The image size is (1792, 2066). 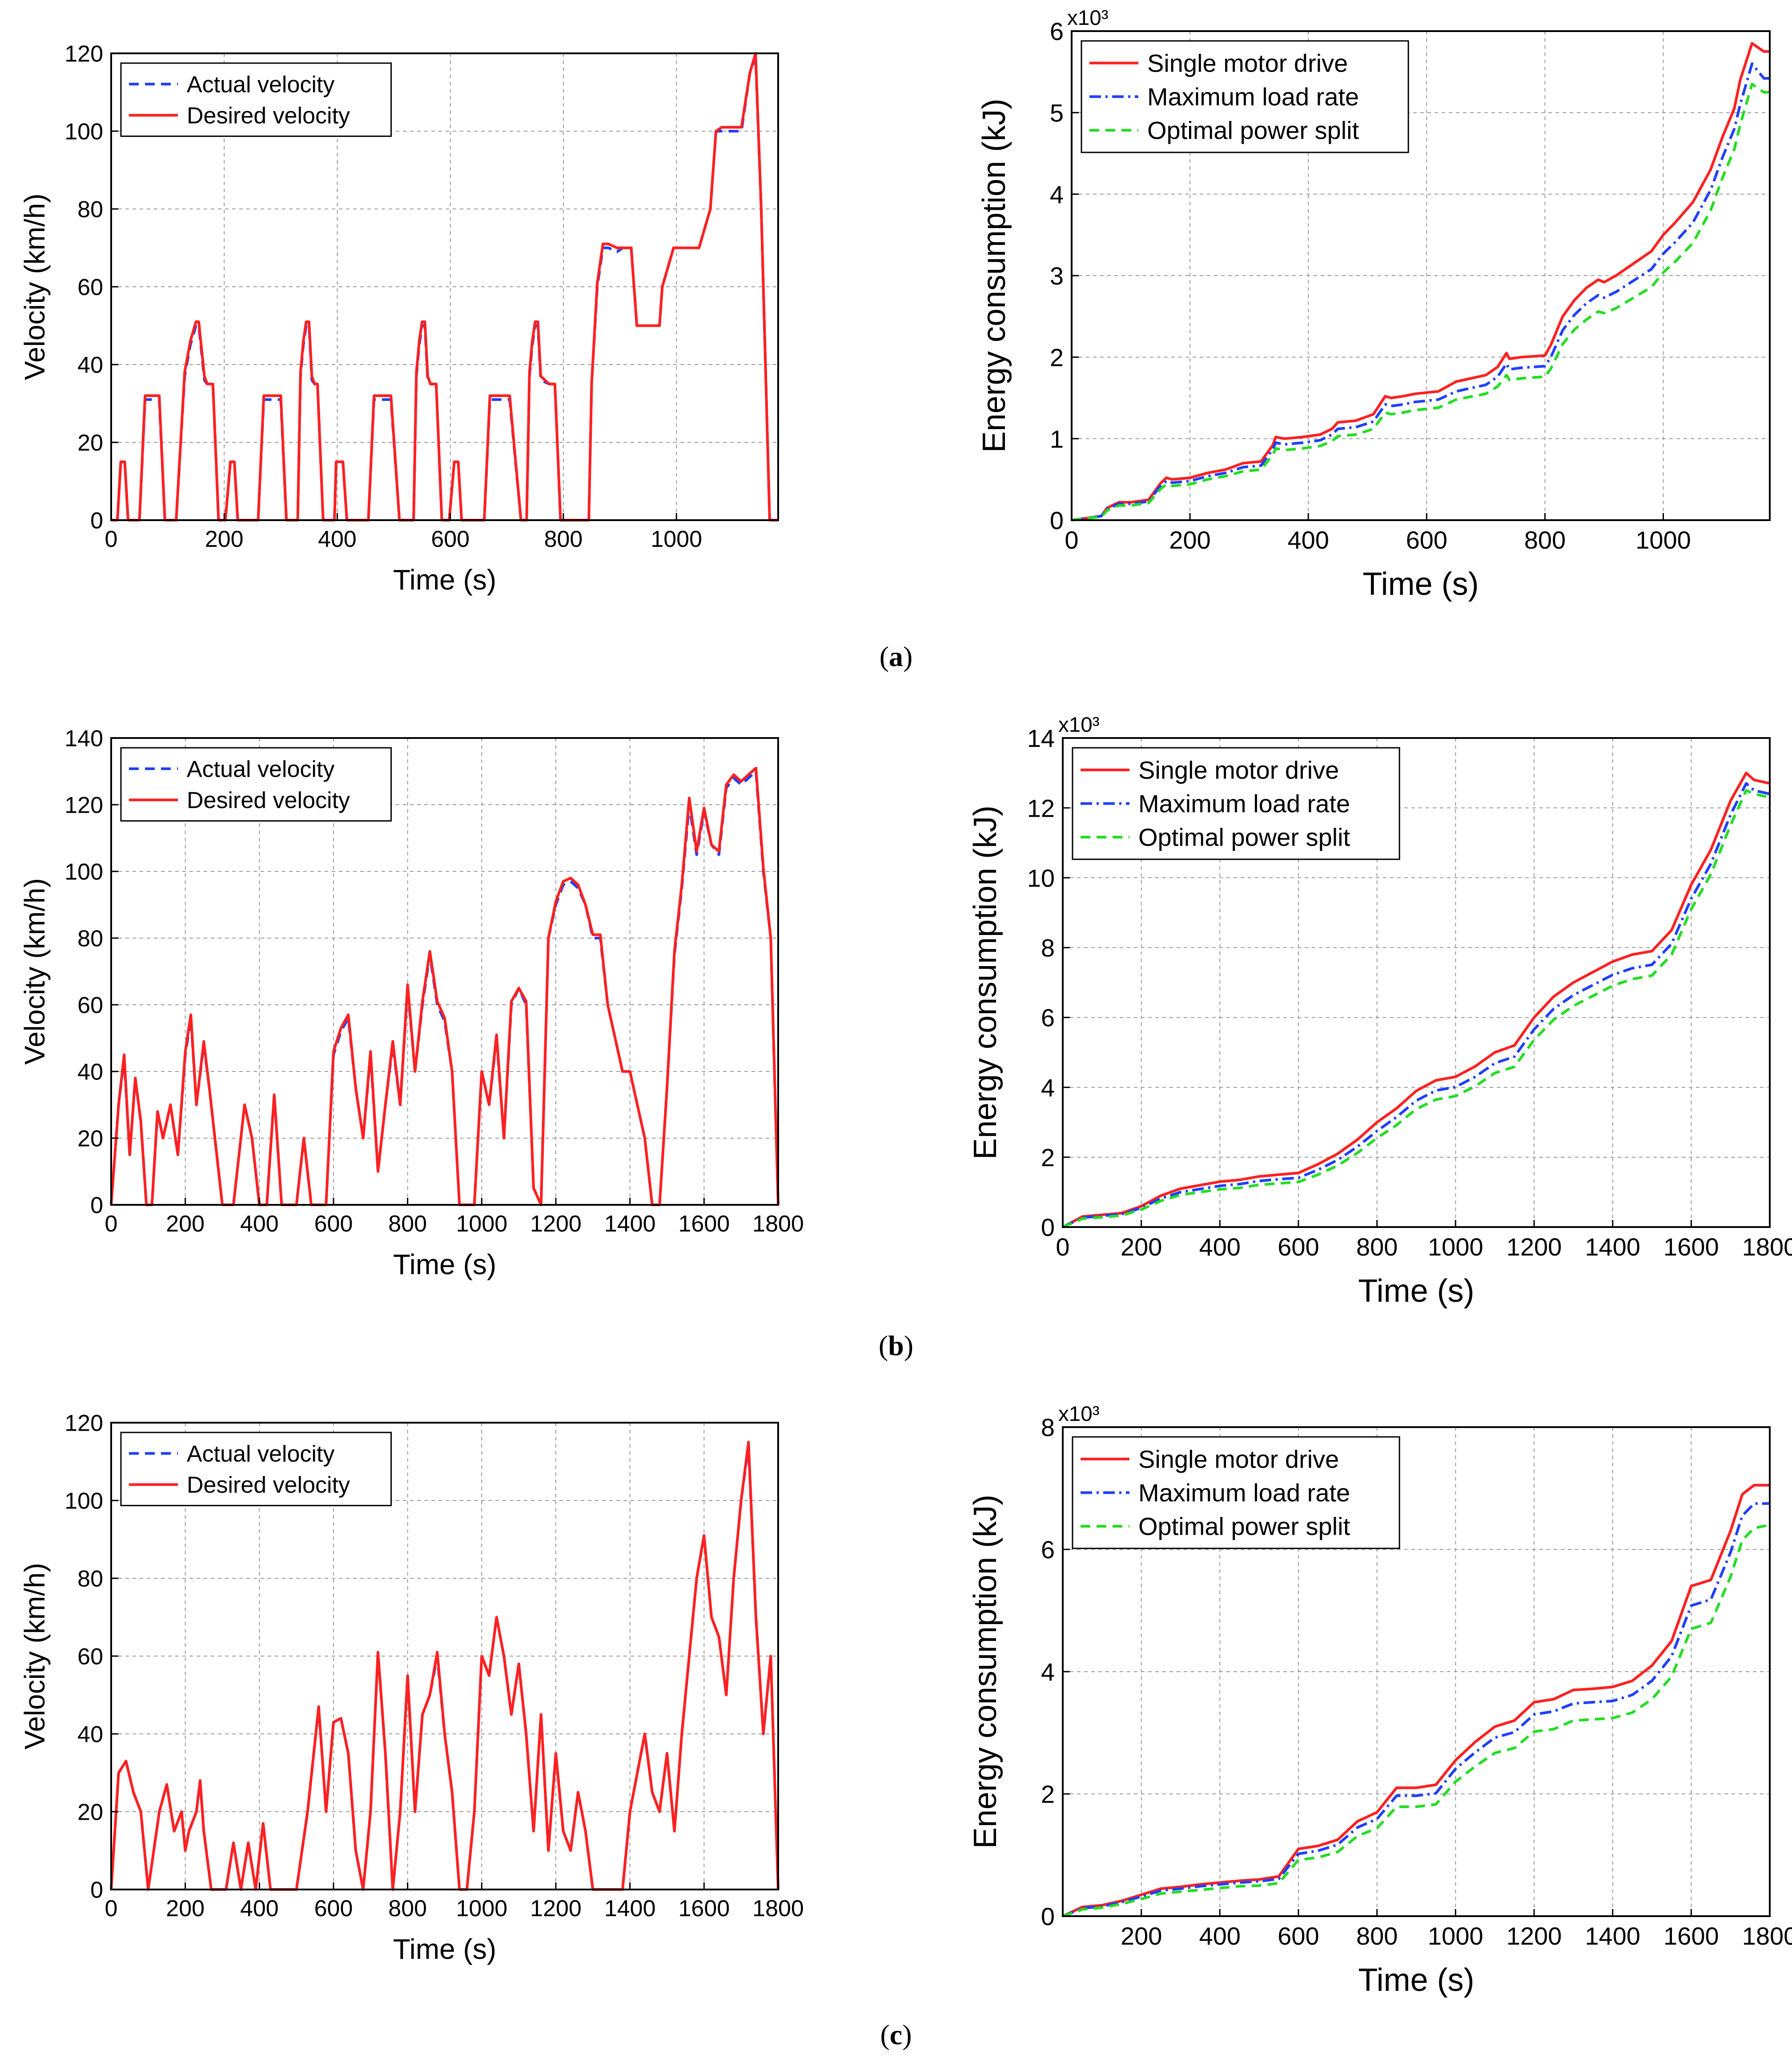 I want to click on velocity-b-xtick-label: 1000, so click(x=481, y=1224).